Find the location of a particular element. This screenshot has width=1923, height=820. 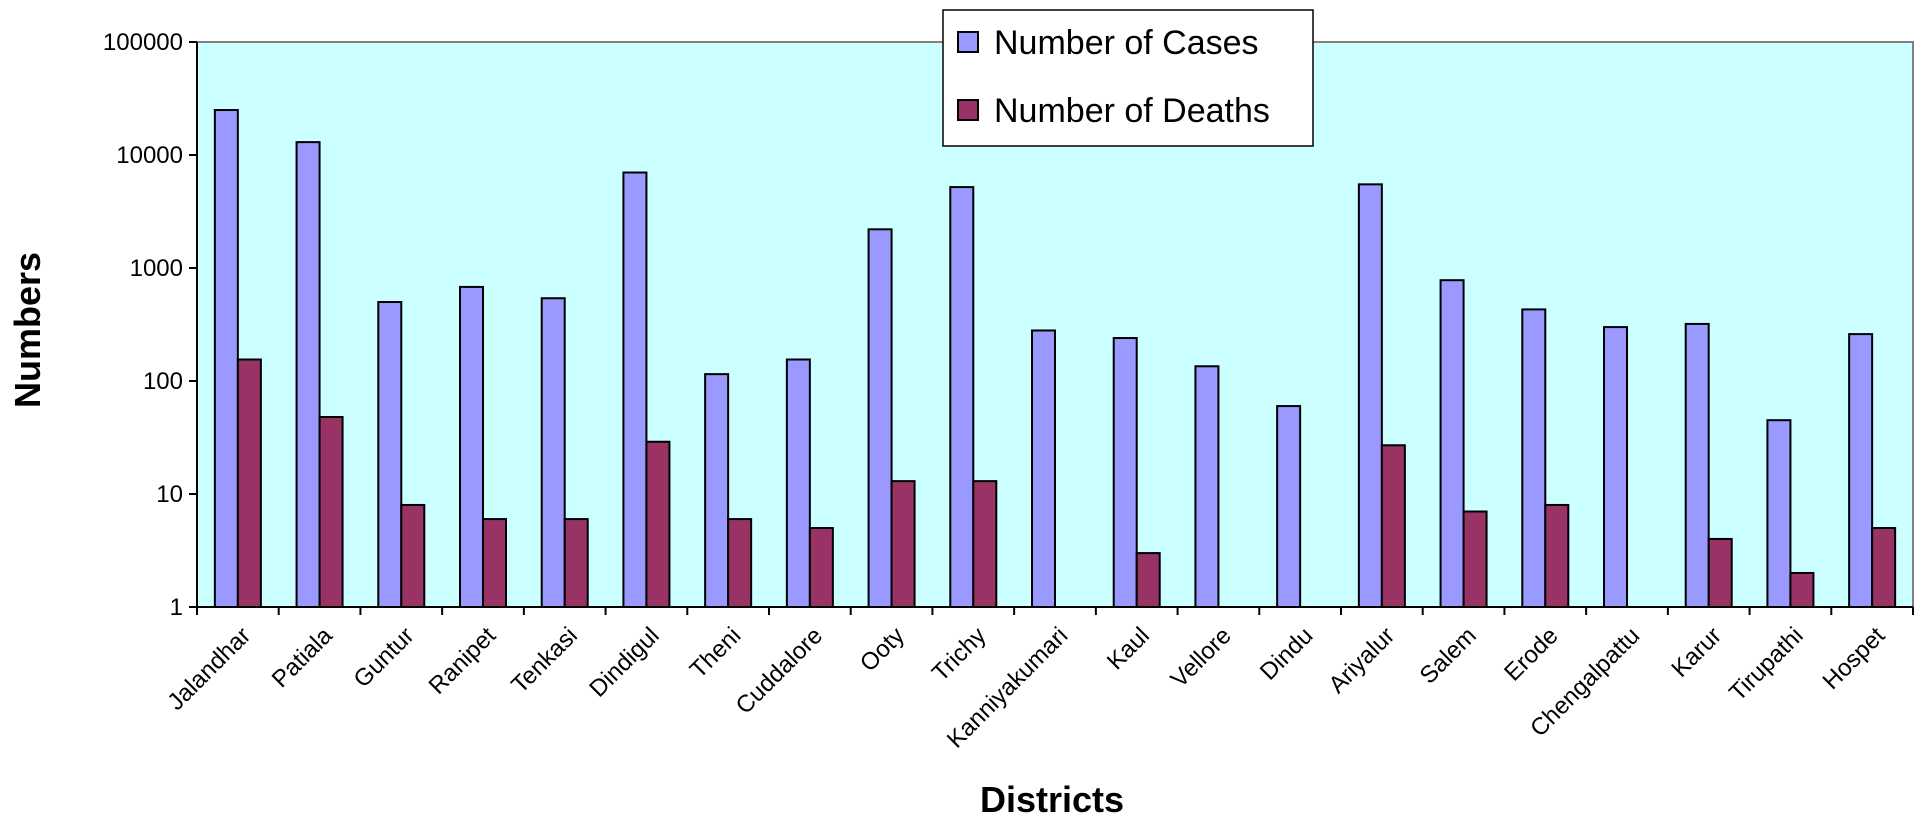

x-tick-label: Karur is located at coordinates (1696, 652).